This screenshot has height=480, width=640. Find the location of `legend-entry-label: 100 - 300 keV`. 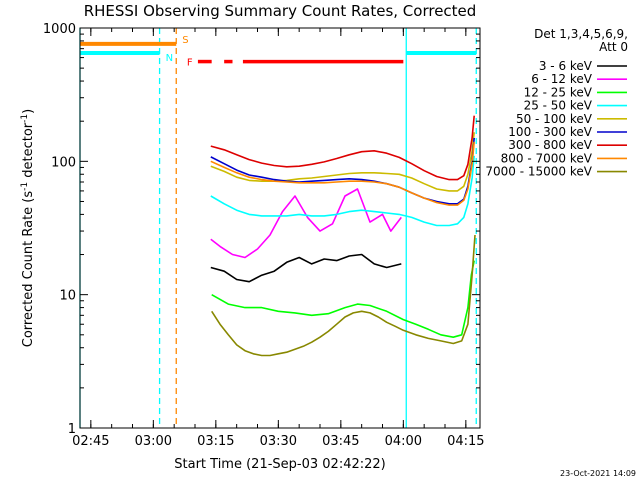

legend-entry-label: 100 - 300 keV is located at coordinates (550, 132).